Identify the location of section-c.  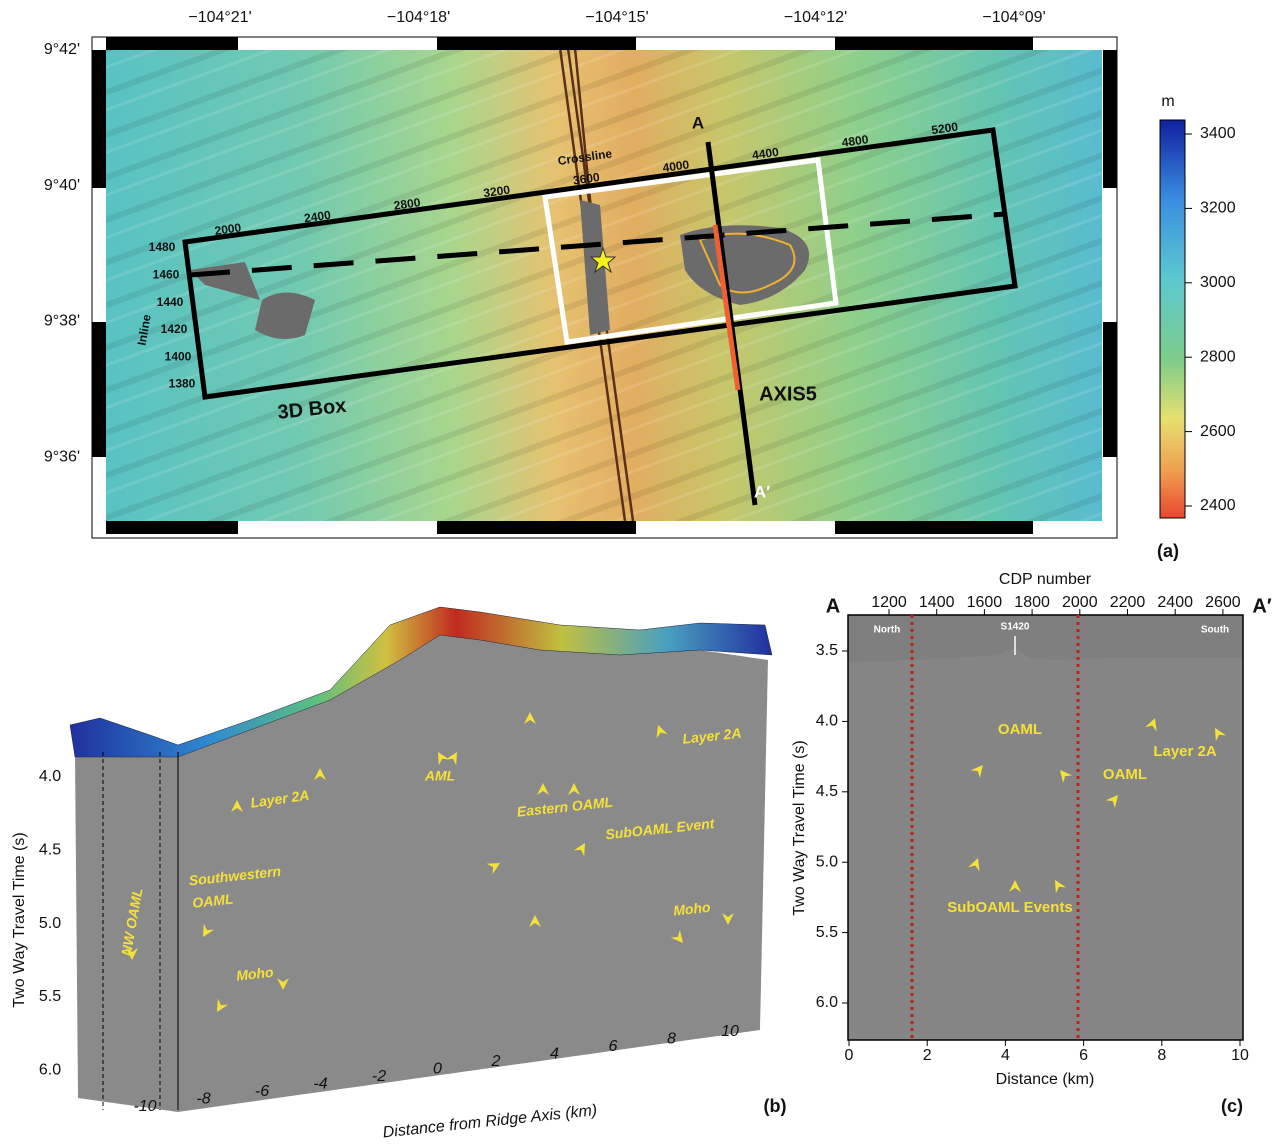
(1045, 827).